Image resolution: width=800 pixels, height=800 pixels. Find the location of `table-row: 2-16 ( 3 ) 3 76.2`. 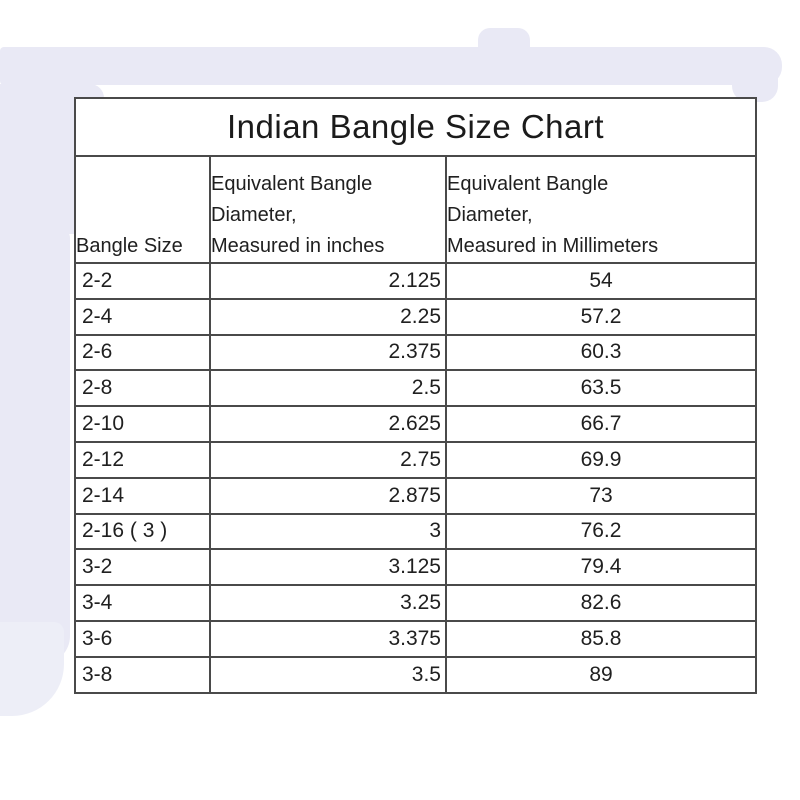

table-row: 2-16 ( 3 ) 3 76.2 is located at coordinates (416, 531).